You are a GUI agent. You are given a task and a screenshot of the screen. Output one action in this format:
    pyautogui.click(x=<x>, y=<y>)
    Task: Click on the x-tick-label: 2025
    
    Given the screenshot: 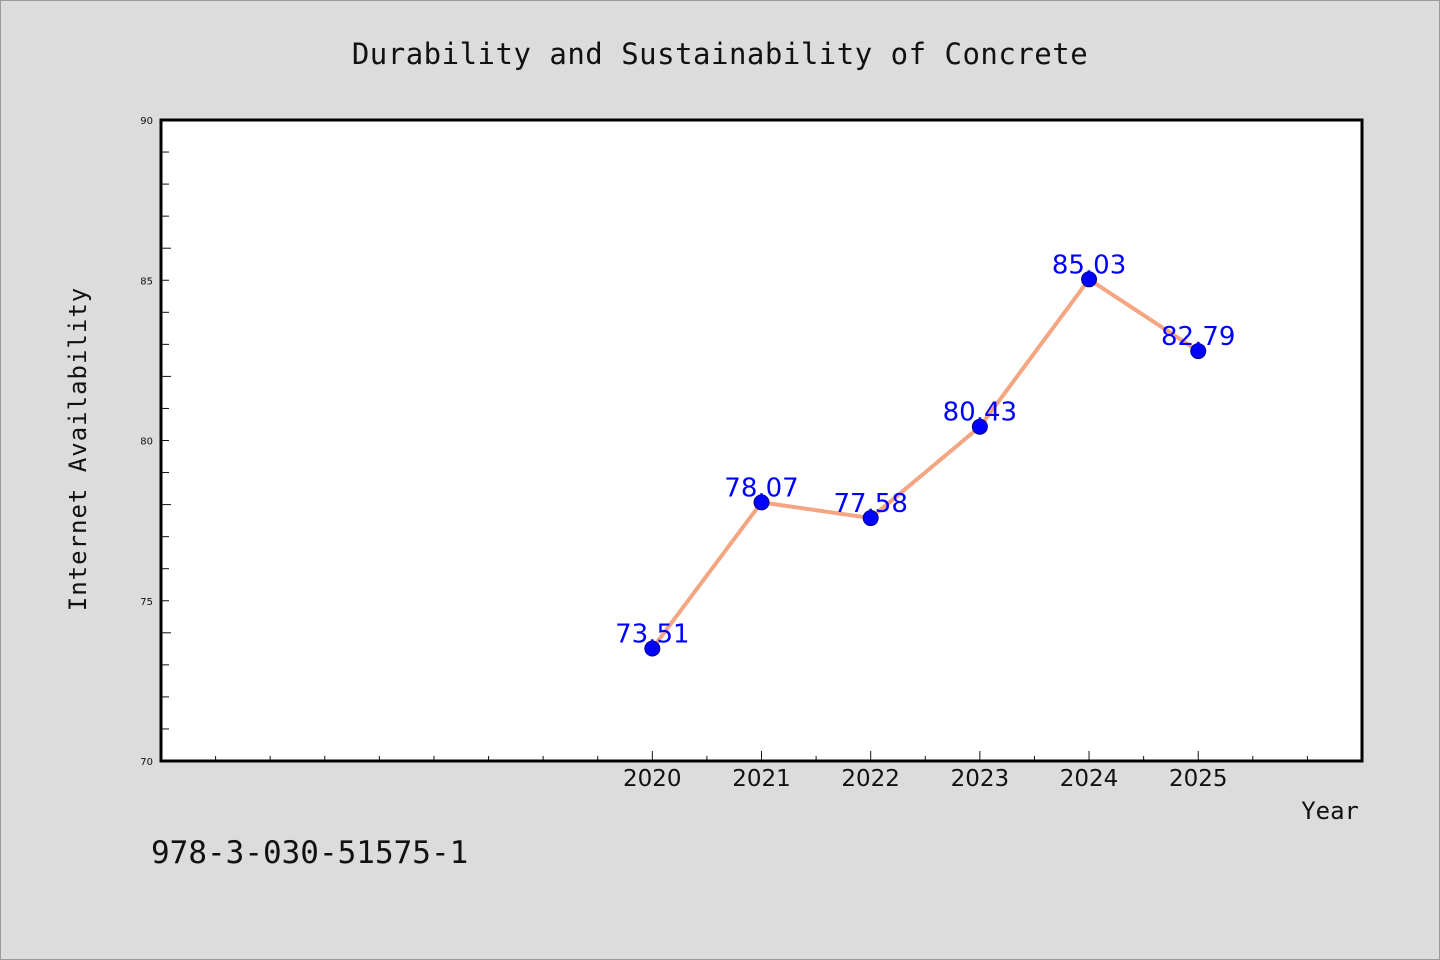 What is the action you would take?
    pyautogui.click(x=1198, y=779)
    